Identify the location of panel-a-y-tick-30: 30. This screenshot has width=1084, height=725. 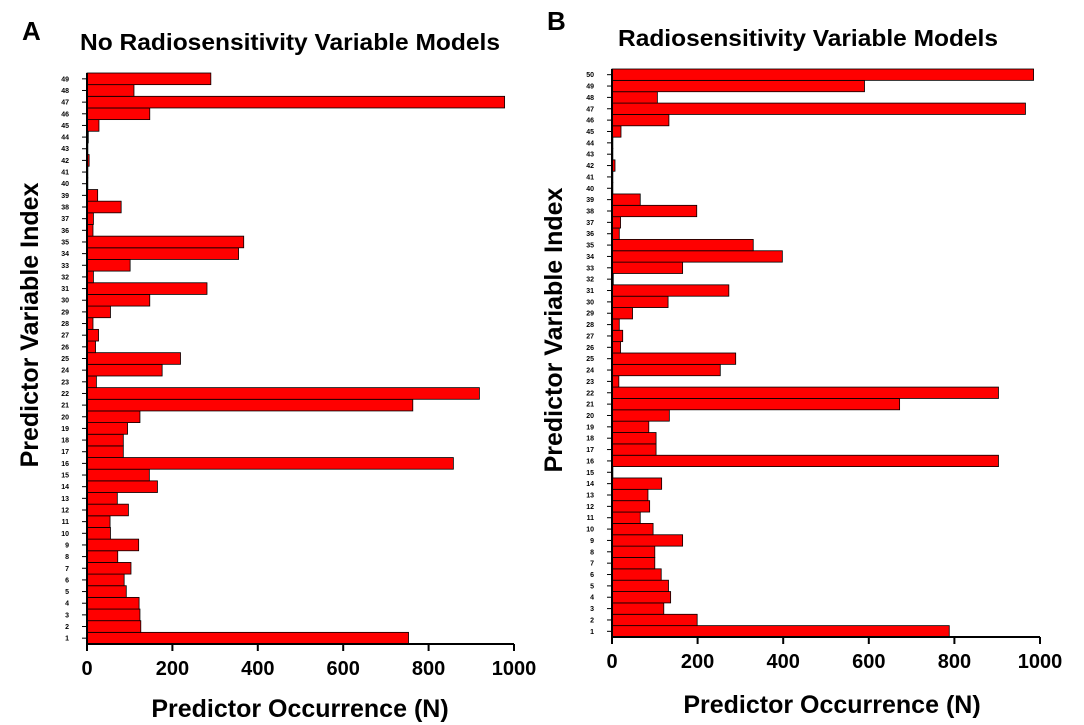
(65, 301).